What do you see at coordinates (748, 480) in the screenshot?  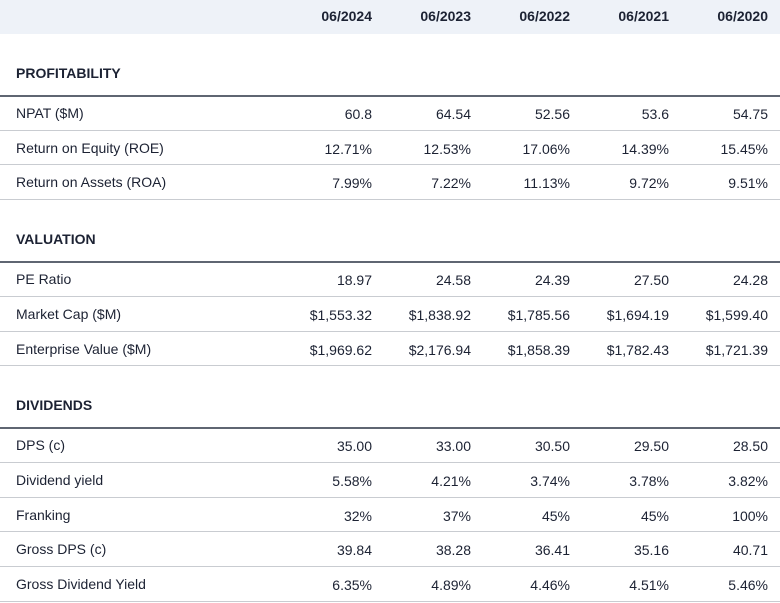 I see `cell-value: 3.82%` at bounding box center [748, 480].